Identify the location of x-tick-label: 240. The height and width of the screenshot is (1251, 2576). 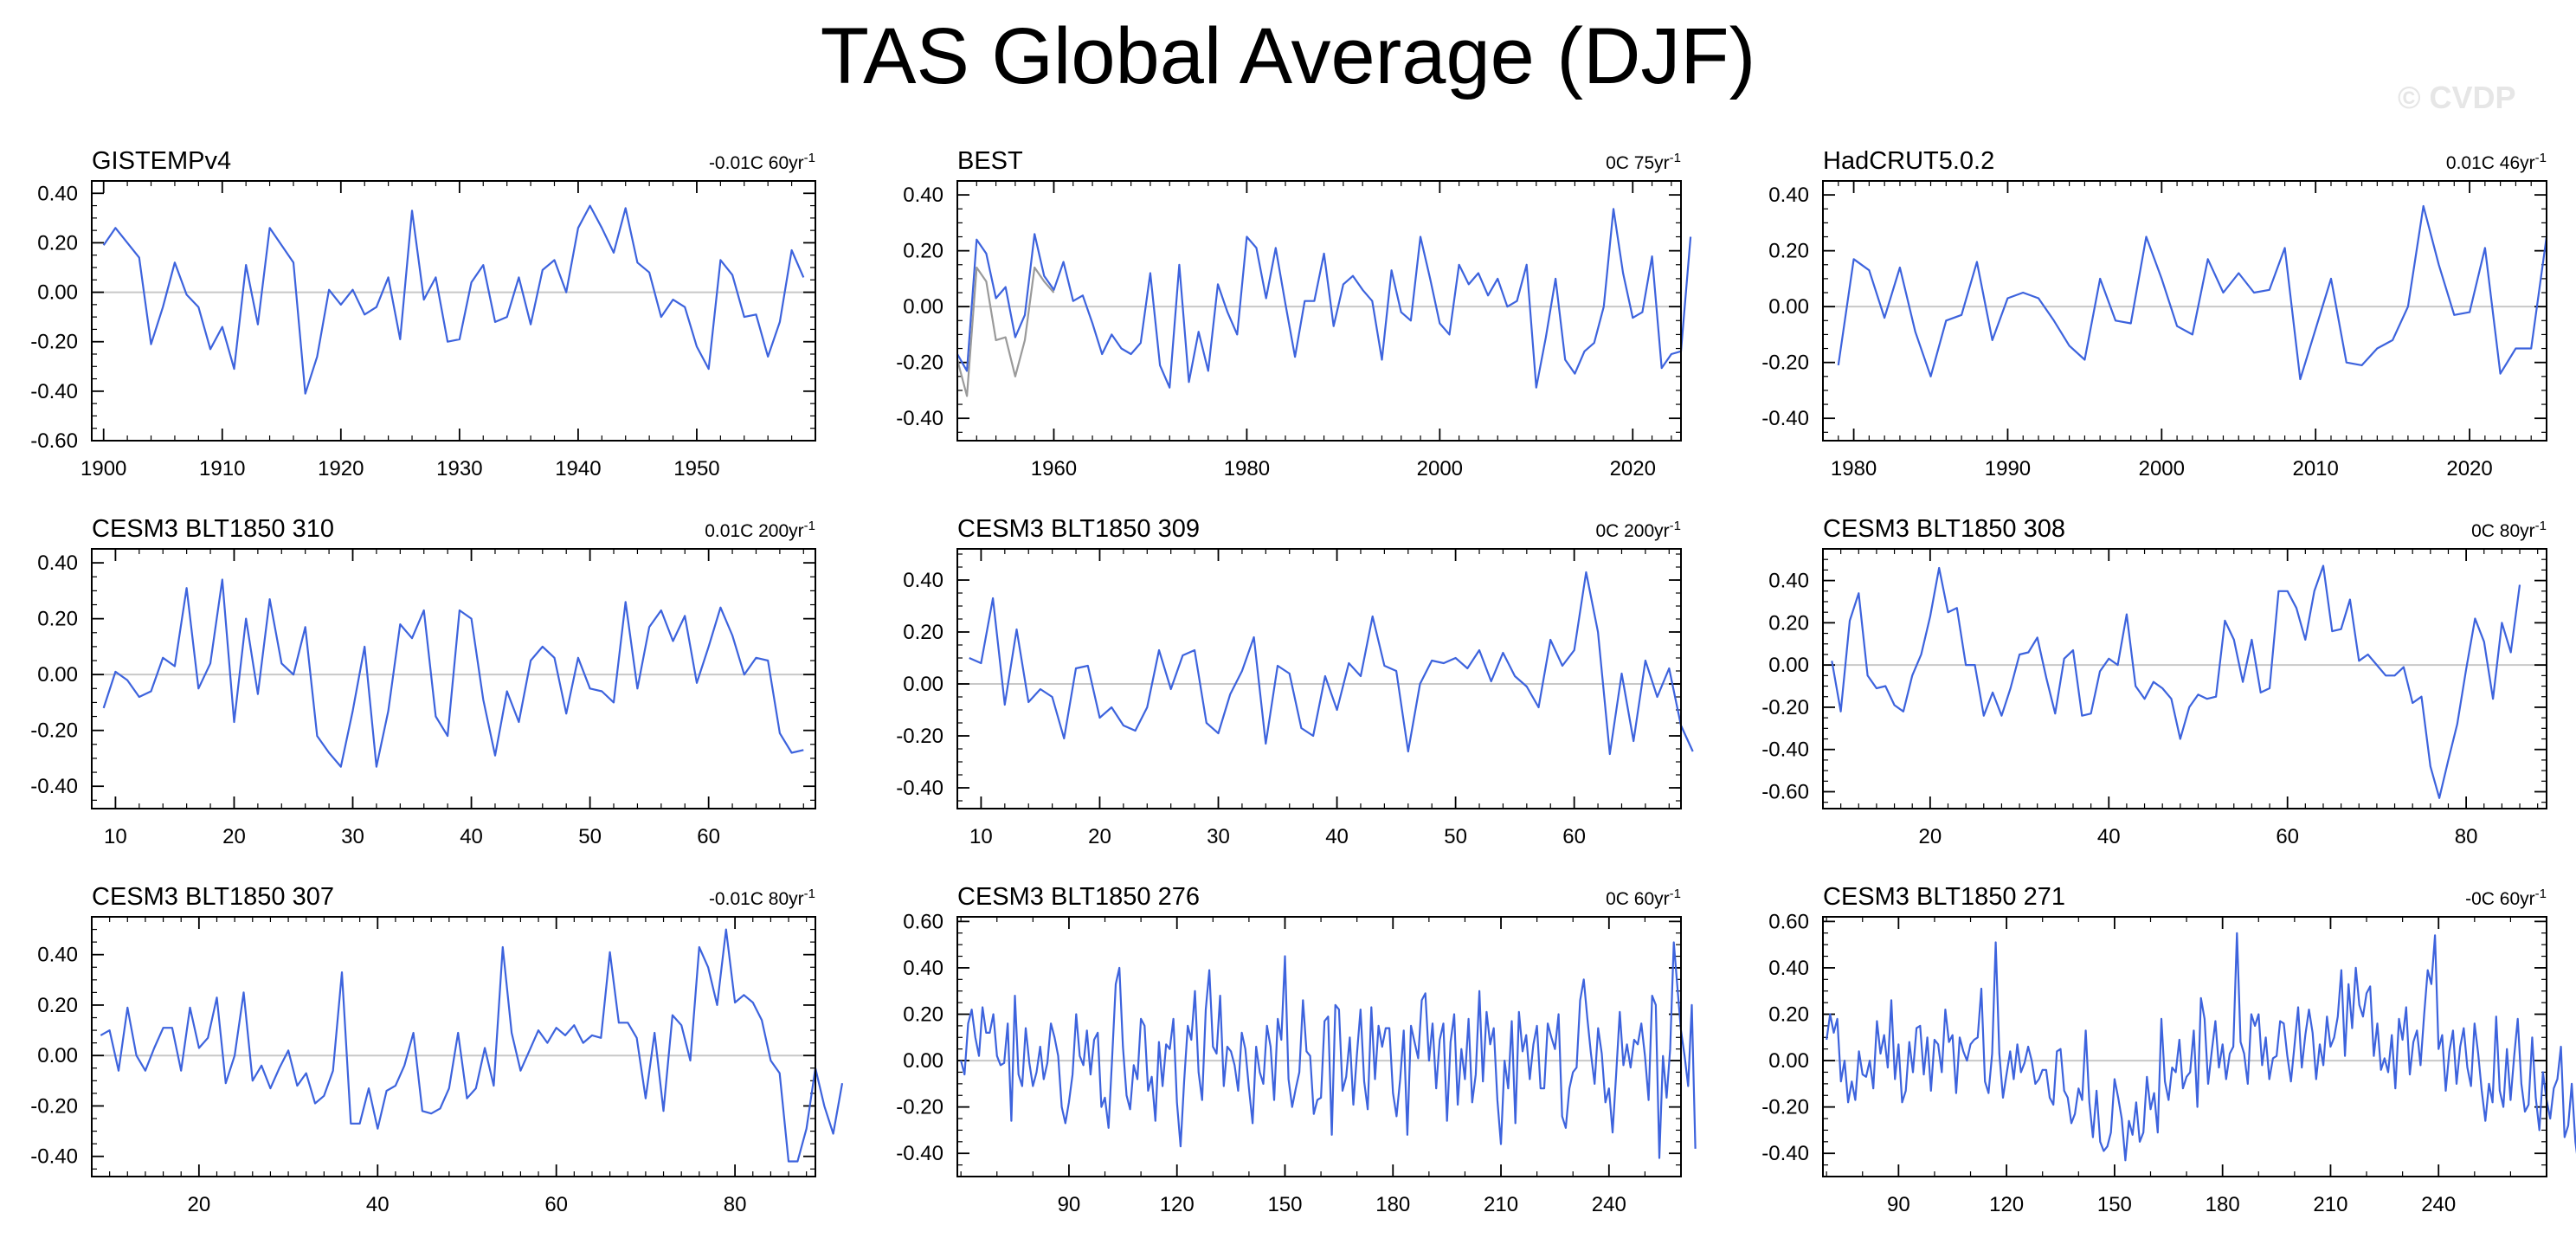
(2438, 1205).